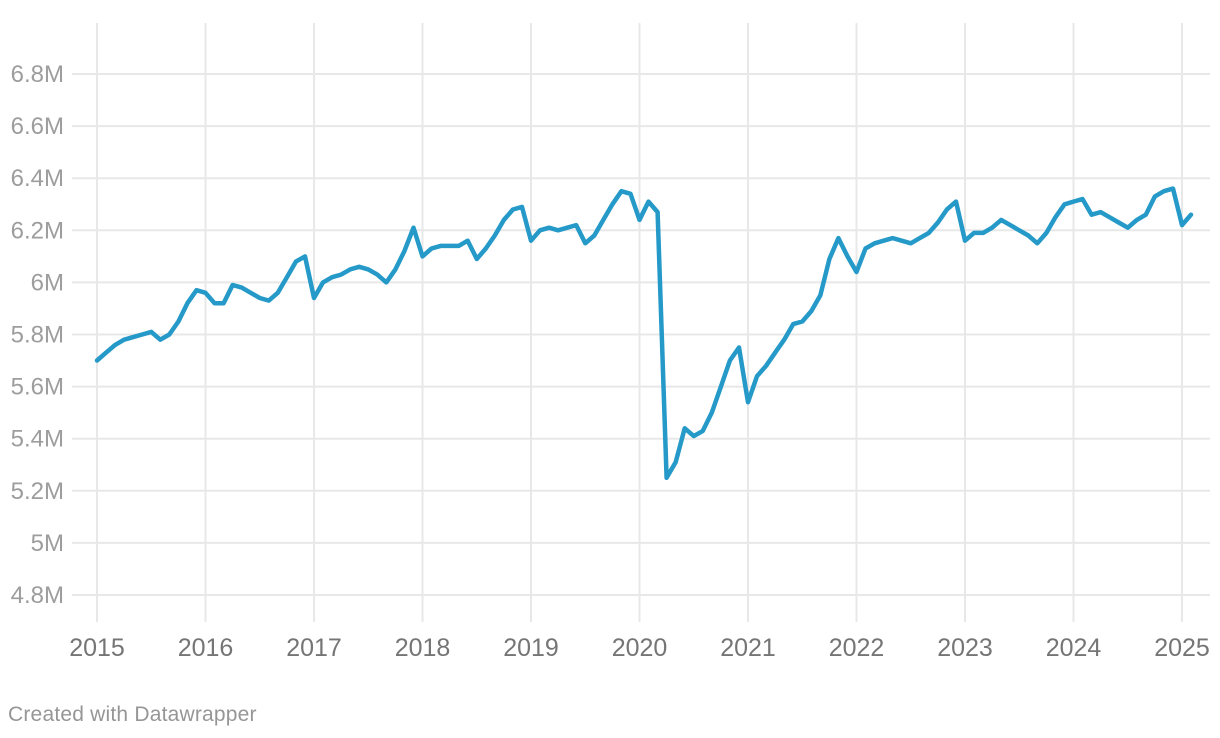 This screenshot has height=738, width=1220. I want to click on x-axis-label: 2020, so click(640, 648).